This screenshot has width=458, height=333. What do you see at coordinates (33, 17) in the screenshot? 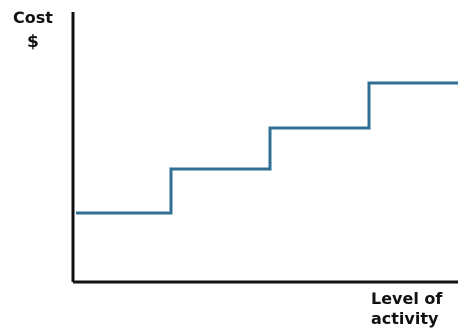
I see `y-axis-label-cost: Cost` at bounding box center [33, 17].